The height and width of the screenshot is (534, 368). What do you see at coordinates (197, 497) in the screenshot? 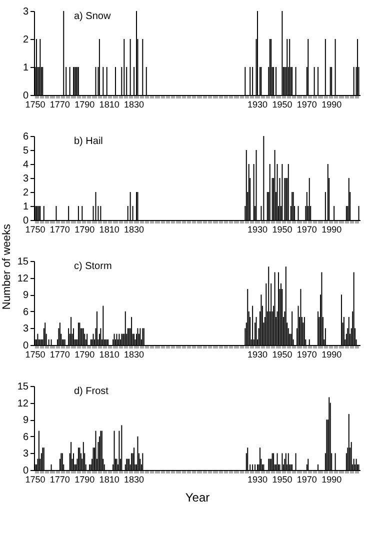
I see `x-axis-title: Year` at bounding box center [197, 497].